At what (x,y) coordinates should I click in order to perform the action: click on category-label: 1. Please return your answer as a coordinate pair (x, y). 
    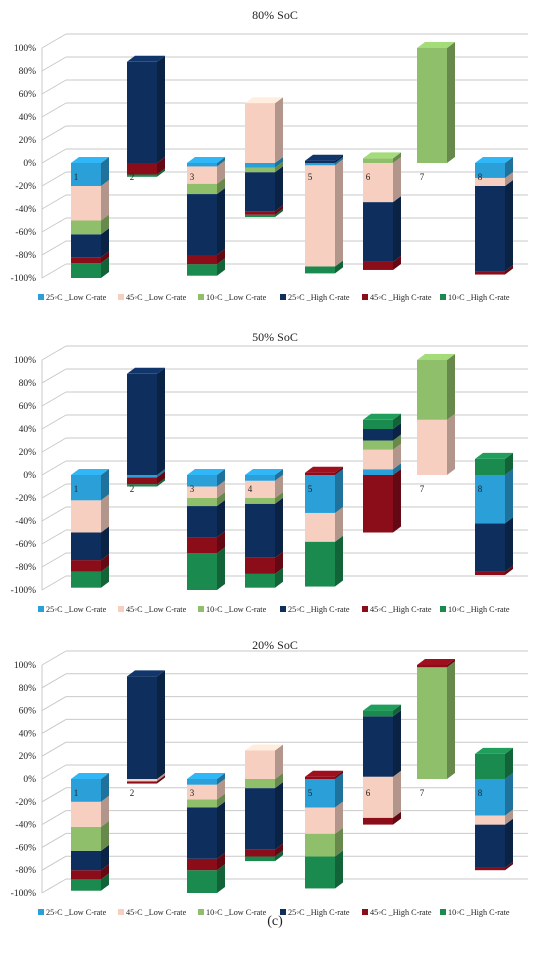
    Looking at the image, I should click on (76, 793).